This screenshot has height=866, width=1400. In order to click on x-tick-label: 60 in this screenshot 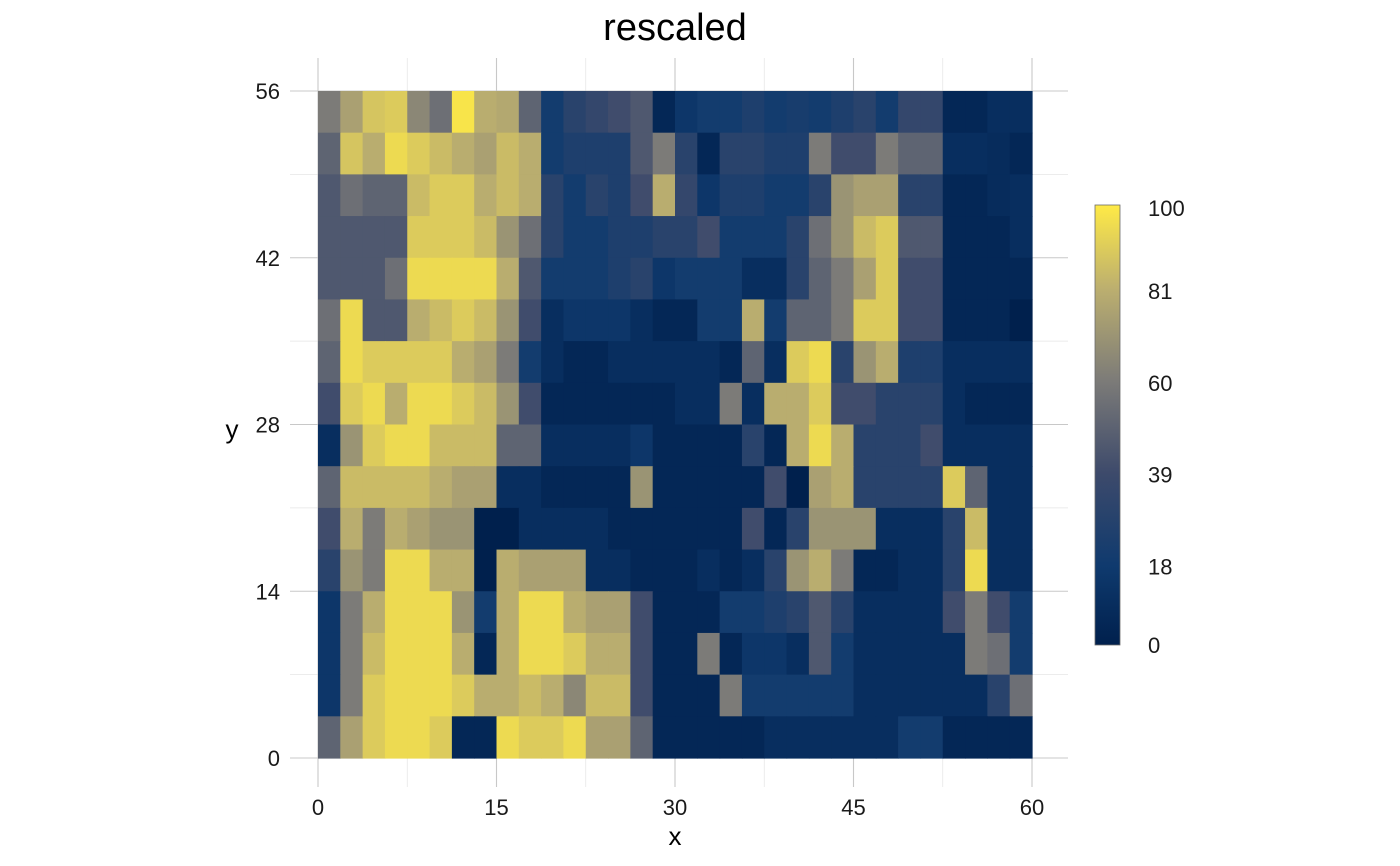, I will do `click(1032, 807)`.